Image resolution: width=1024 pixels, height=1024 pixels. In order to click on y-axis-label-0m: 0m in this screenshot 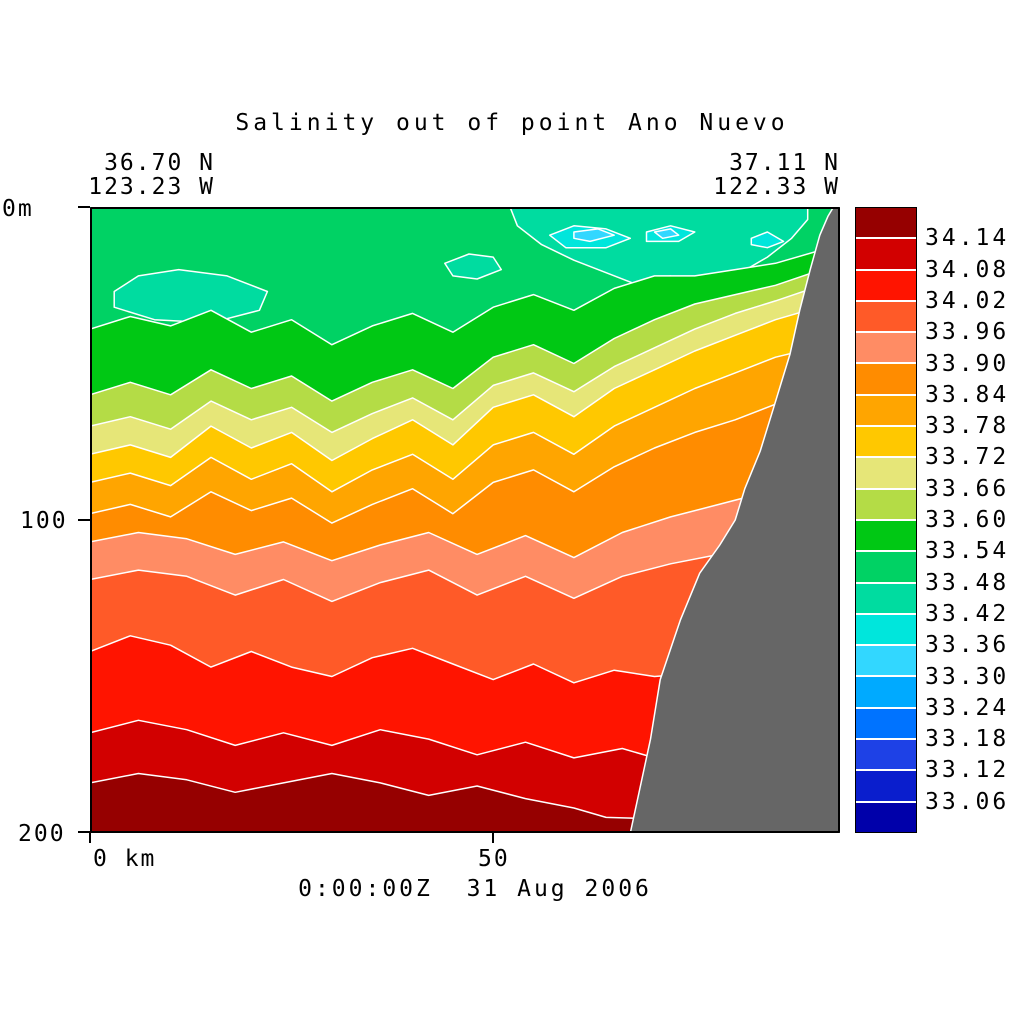, I will do `click(18, 209)`.